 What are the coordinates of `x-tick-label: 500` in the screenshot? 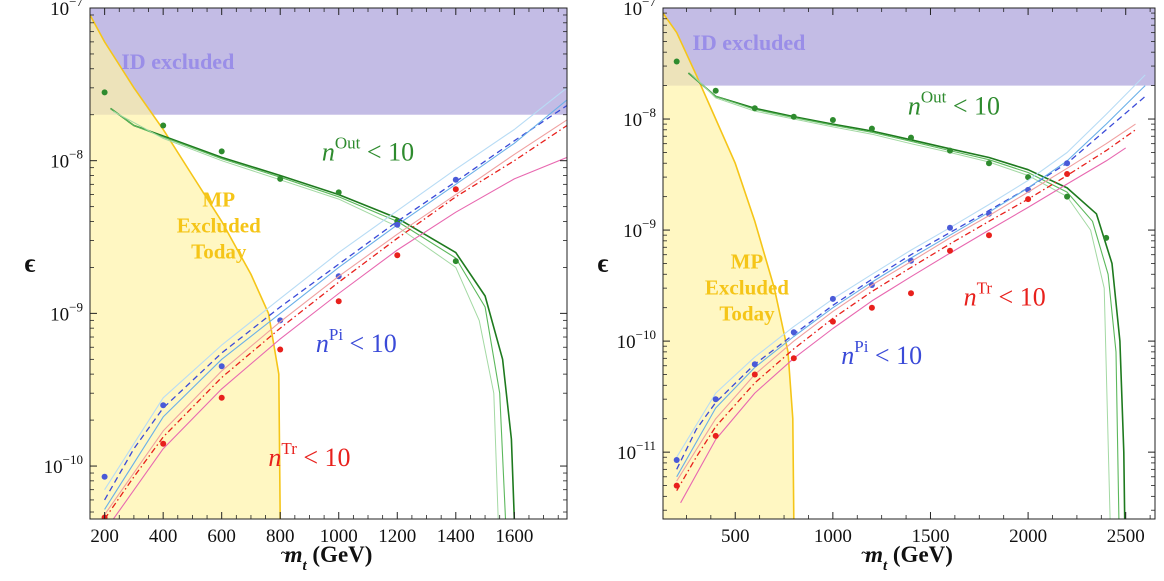 It's located at (735, 536).